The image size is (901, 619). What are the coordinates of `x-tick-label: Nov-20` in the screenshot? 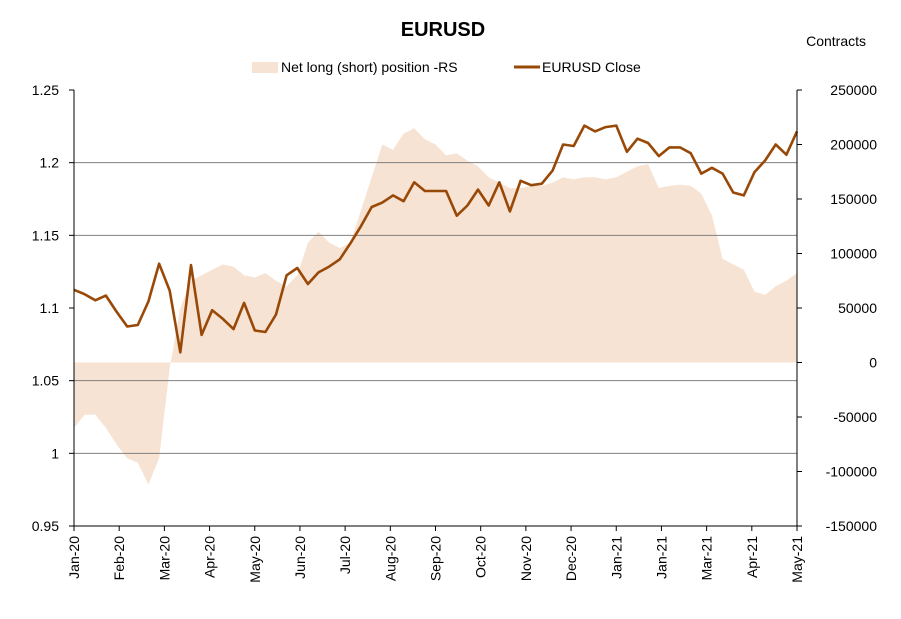 It's located at (526, 558).